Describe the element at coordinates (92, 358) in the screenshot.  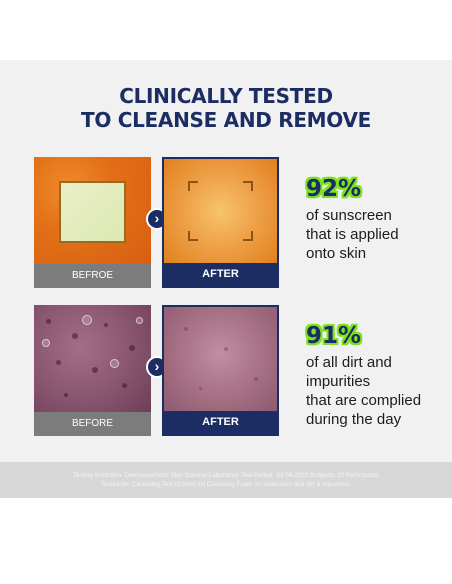
I see `before-image-dirt` at that location.